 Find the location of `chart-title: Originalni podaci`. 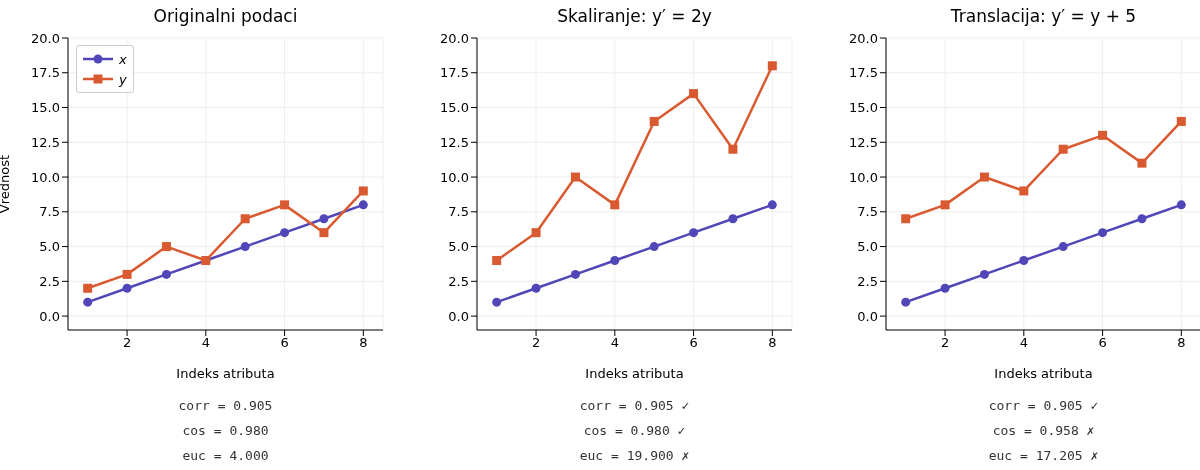

chart-title: Originalni podaci is located at coordinates (225, 16).